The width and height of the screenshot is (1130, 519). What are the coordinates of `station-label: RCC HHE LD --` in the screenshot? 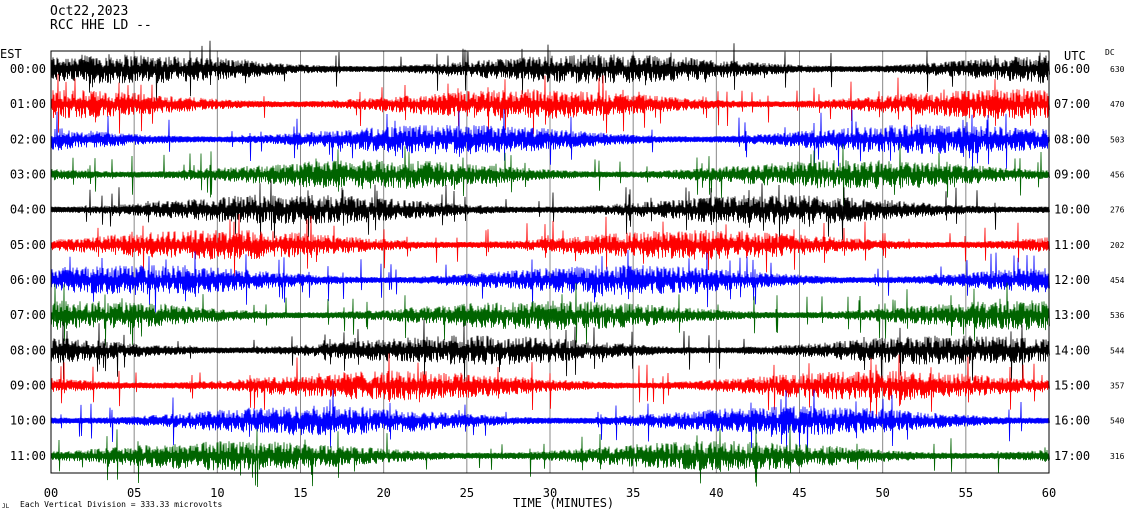 It's located at (101, 25).